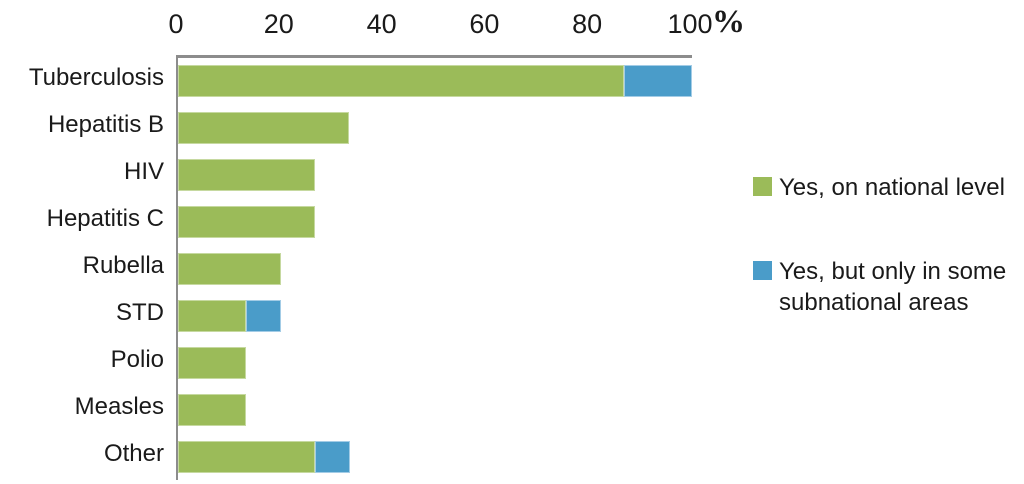  What do you see at coordinates (893, 271) in the screenshot?
I see `legend-label-line: Yes, but only in some` at bounding box center [893, 271].